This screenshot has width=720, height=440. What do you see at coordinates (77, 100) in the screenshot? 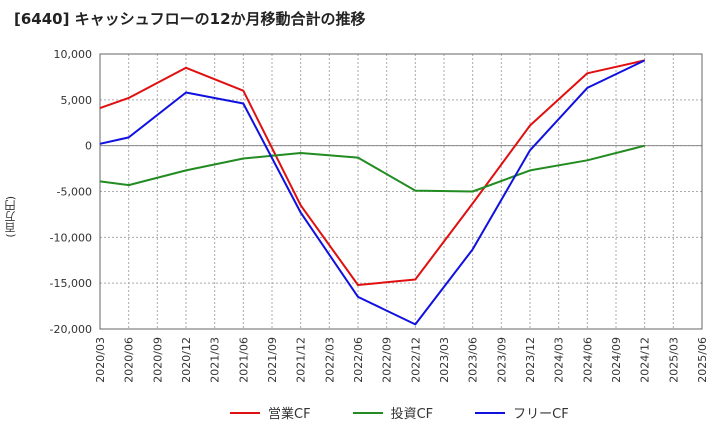
I see `y-tick-label: 5,000` at bounding box center [77, 100].